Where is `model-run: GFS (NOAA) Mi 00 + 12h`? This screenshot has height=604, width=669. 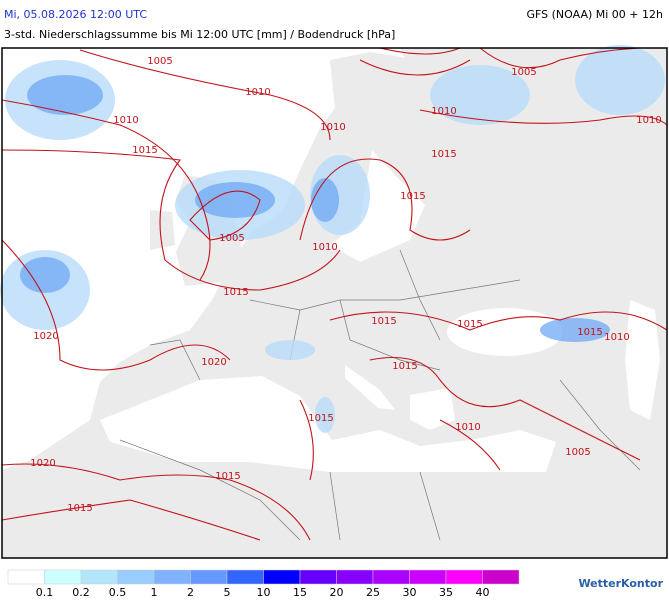
model-run: GFS (NOAA) Mi 00 + 12h is located at coordinates (595, 14).